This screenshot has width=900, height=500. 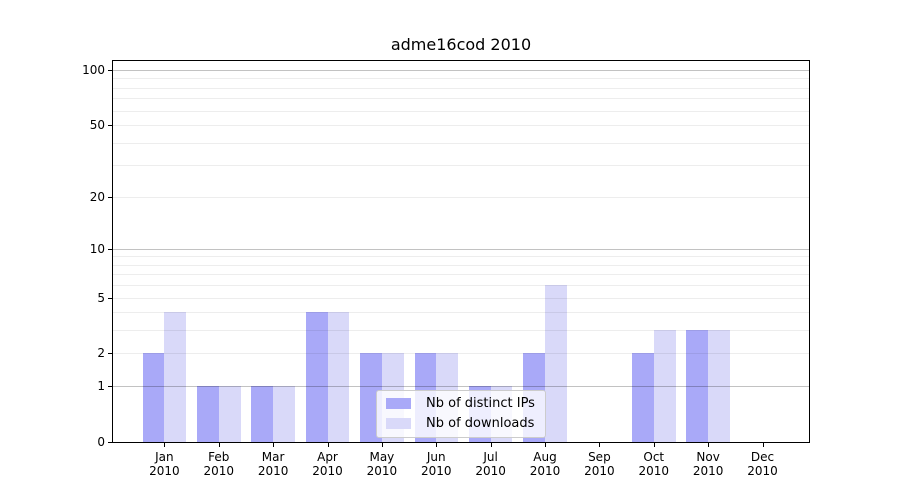 What do you see at coordinates (101, 386) in the screenshot?
I see `y-tick-label: 1` at bounding box center [101, 386].